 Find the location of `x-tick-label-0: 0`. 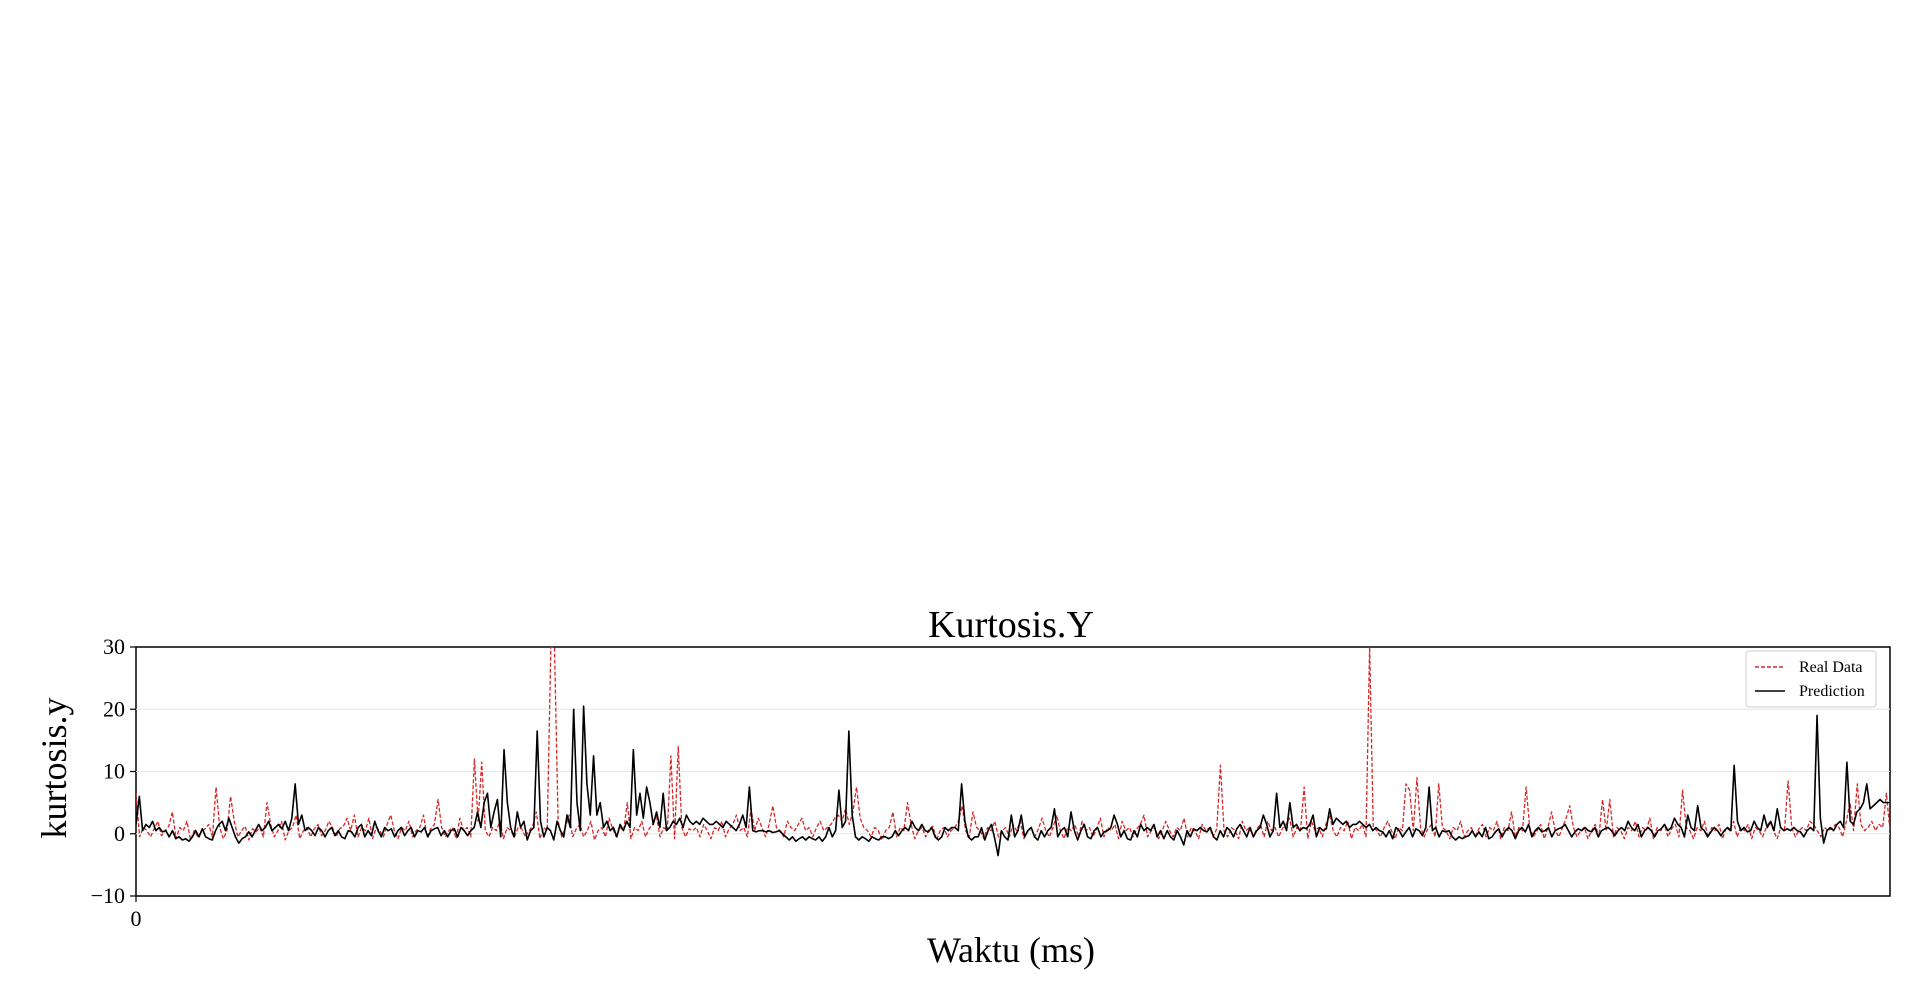

x-tick-label-0: 0 is located at coordinates (136, 918).